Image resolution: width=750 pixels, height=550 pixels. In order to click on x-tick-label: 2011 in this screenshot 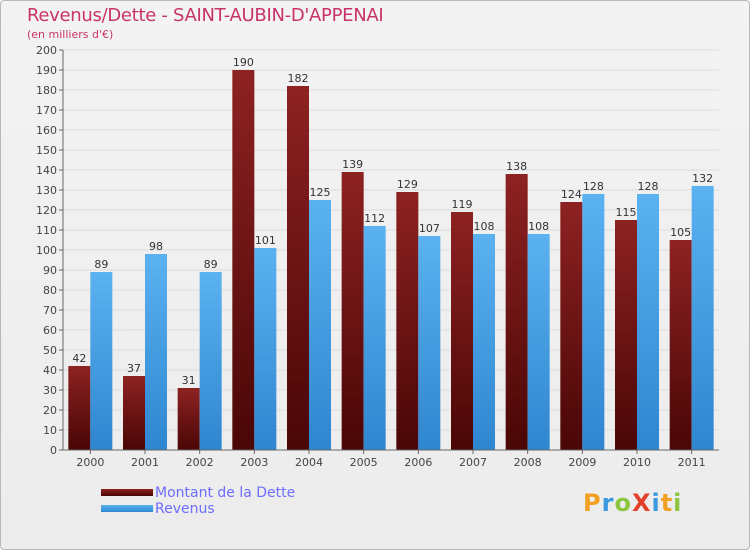, I will do `click(692, 462)`.